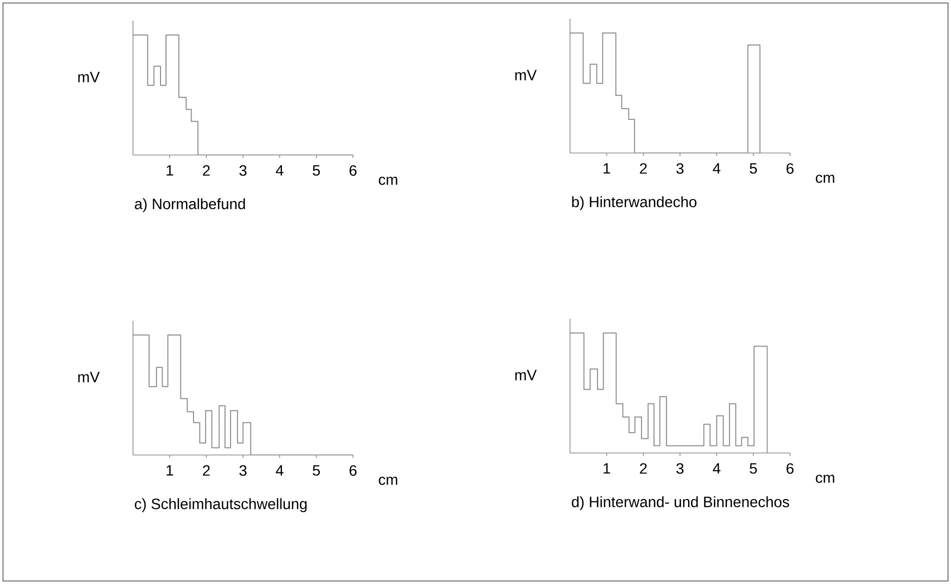  Describe the element at coordinates (634, 203) in the screenshot. I see `text: b) Hinterwandecho` at that location.